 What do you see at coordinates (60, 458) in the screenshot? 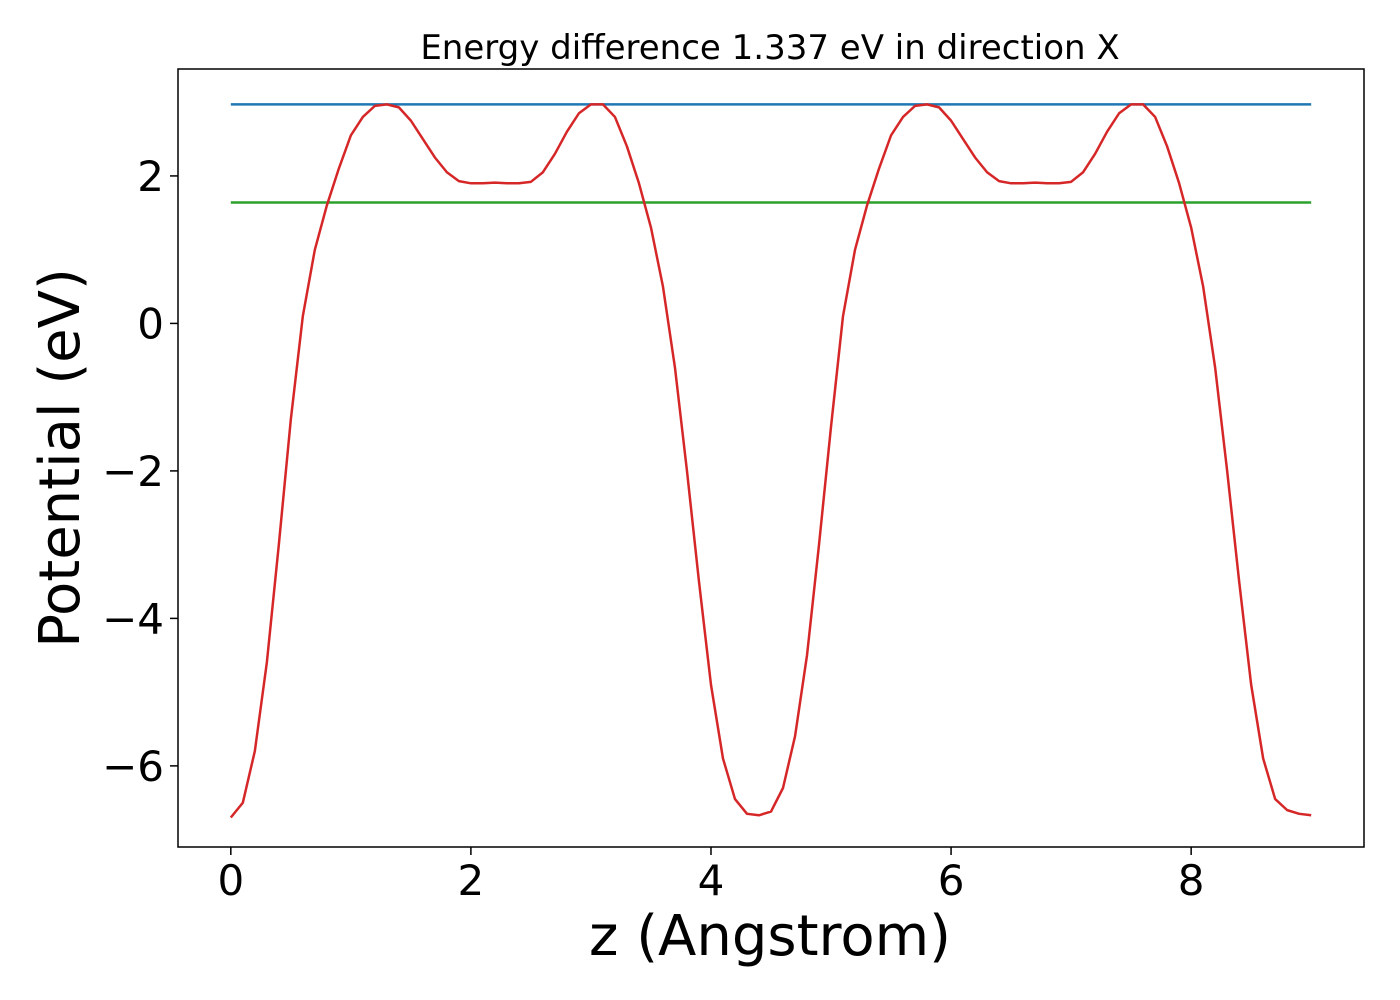
I see `y-axis-label: Potential (eV)` at bounding box center [60, 458].